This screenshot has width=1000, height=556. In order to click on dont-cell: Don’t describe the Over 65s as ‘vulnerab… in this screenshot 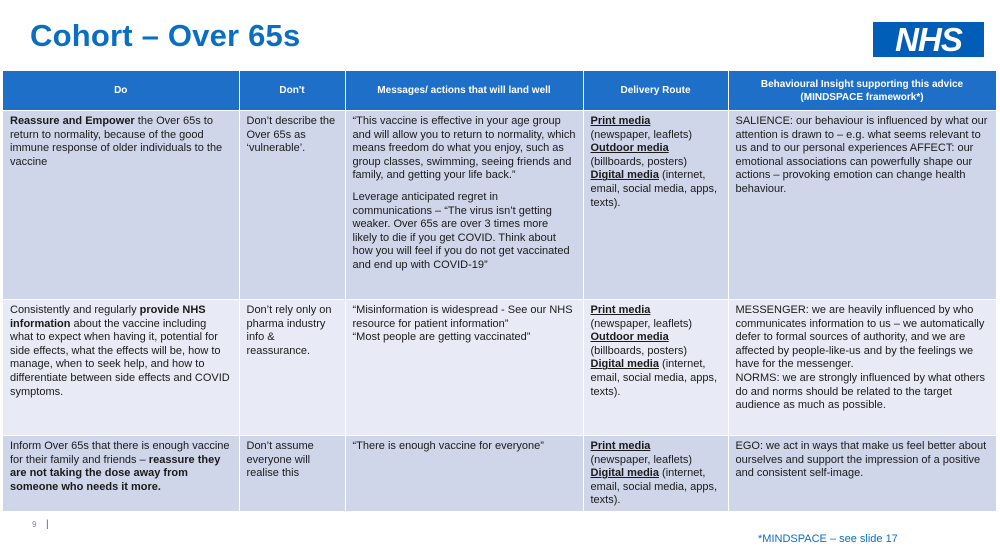, I will do `click(292, 205)`.